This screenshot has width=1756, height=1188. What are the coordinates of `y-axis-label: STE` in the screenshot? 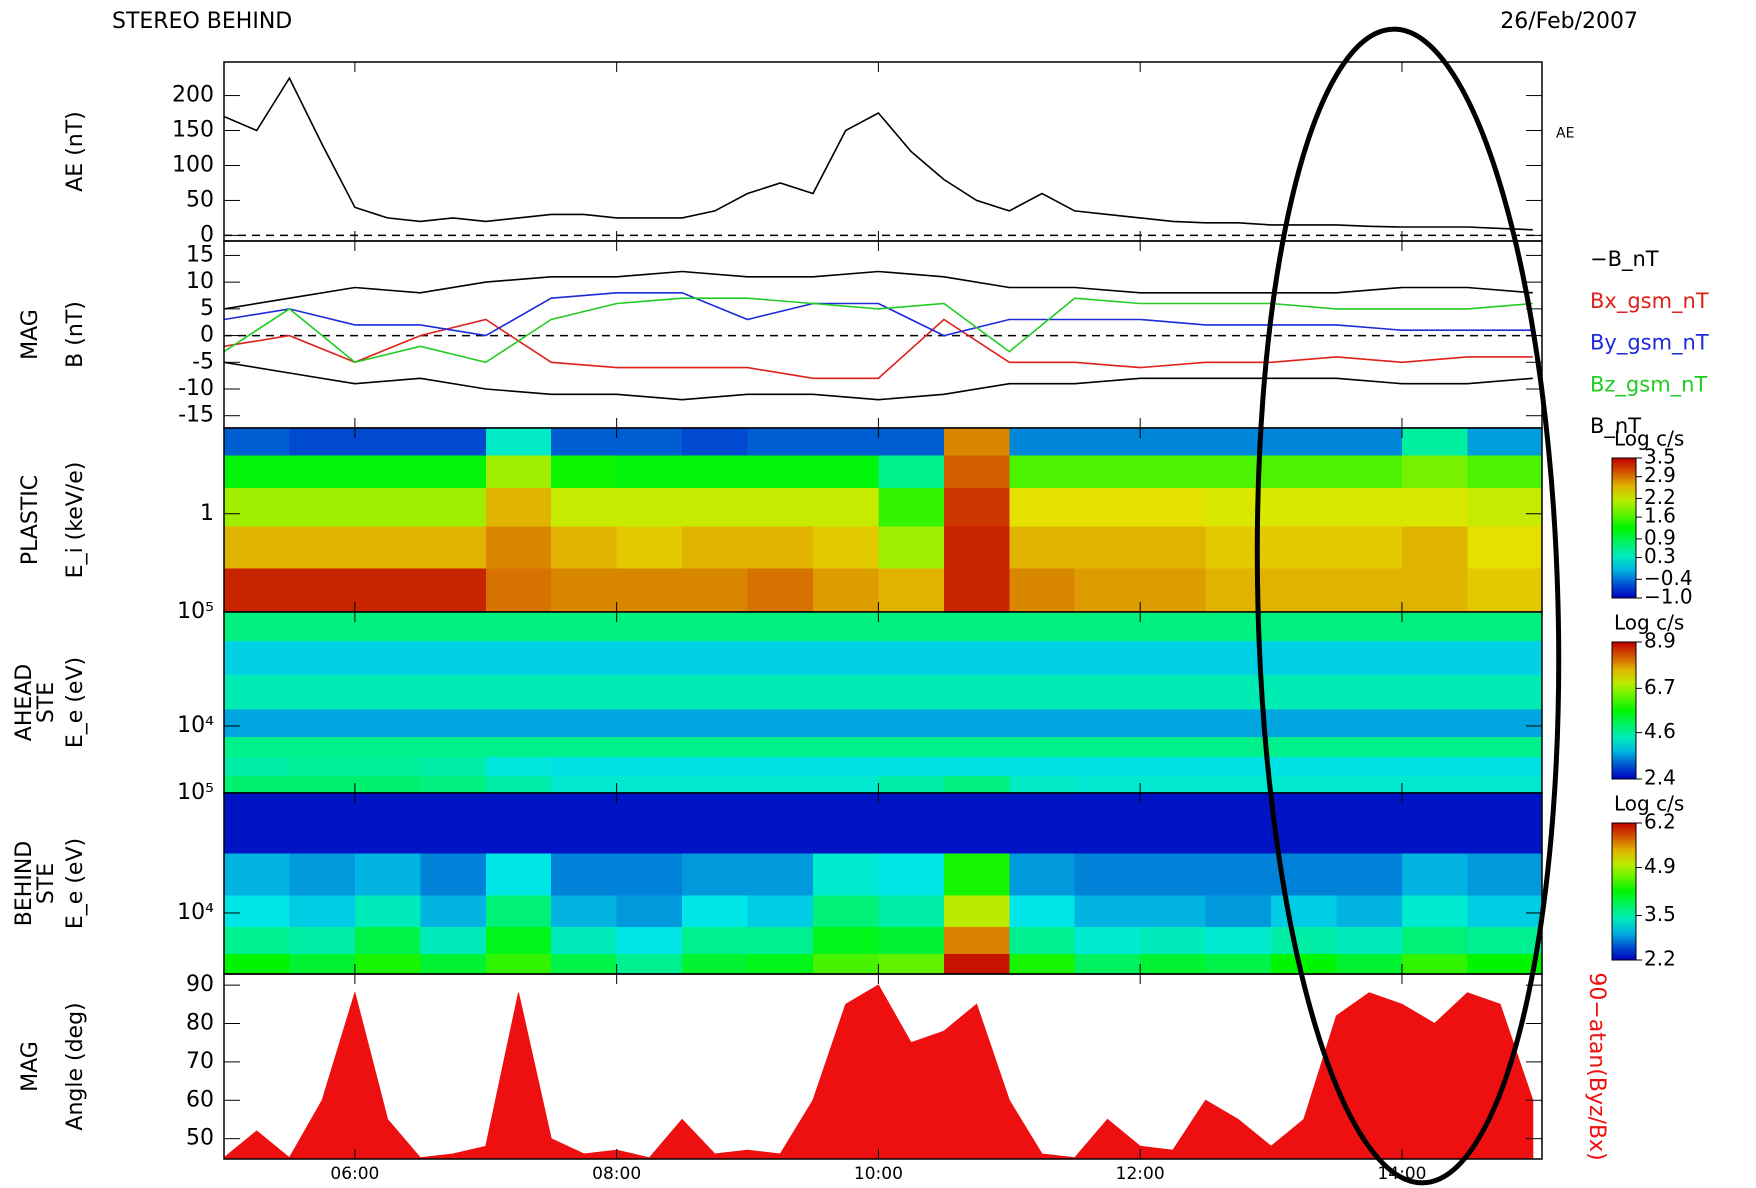 It's located at (46, 883).